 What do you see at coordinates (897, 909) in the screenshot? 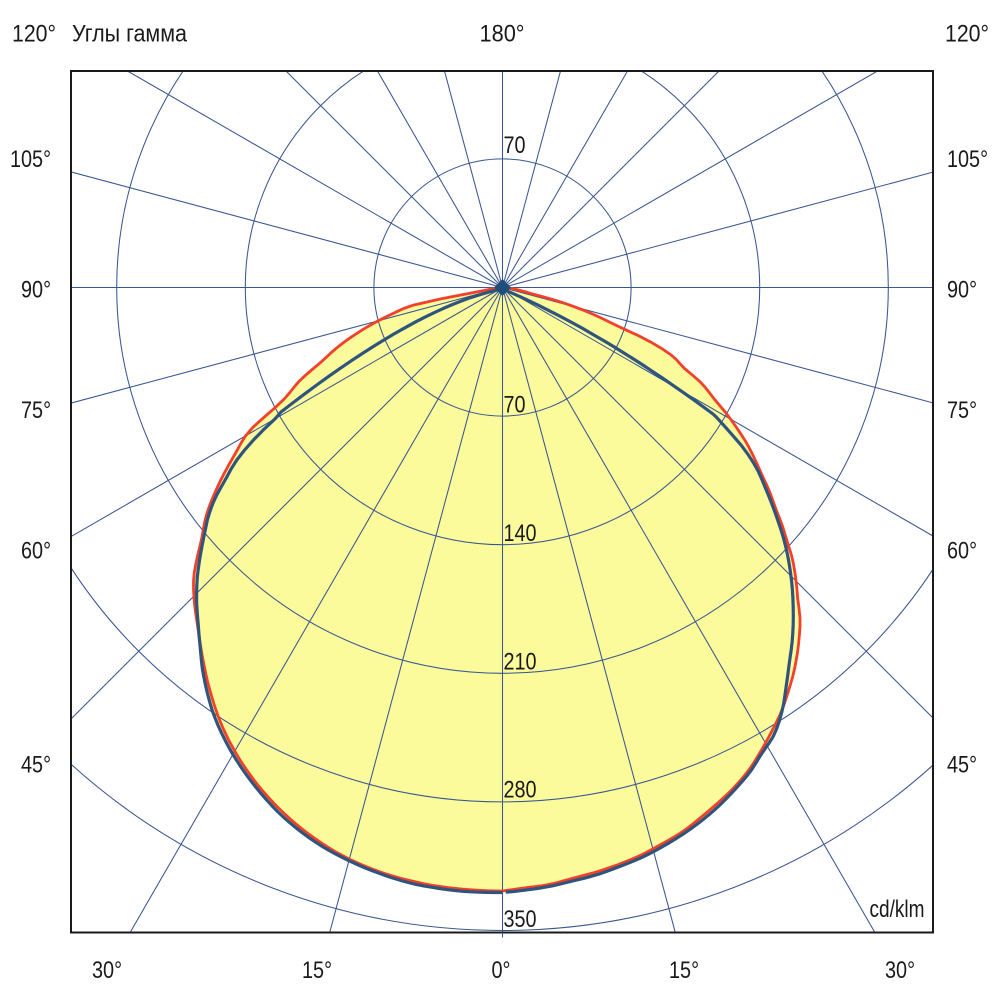
I see `svg-text: cd/klm` at bounding box center [897, 909].